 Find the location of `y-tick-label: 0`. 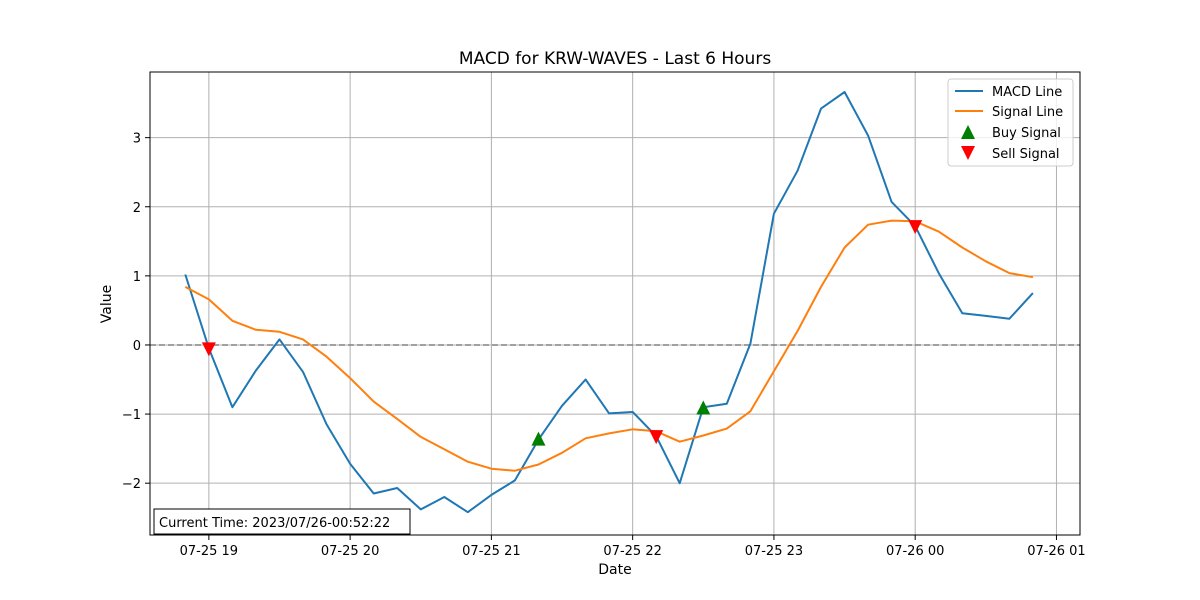

y-tick-label: 0 is located at coordinates (137, 346).